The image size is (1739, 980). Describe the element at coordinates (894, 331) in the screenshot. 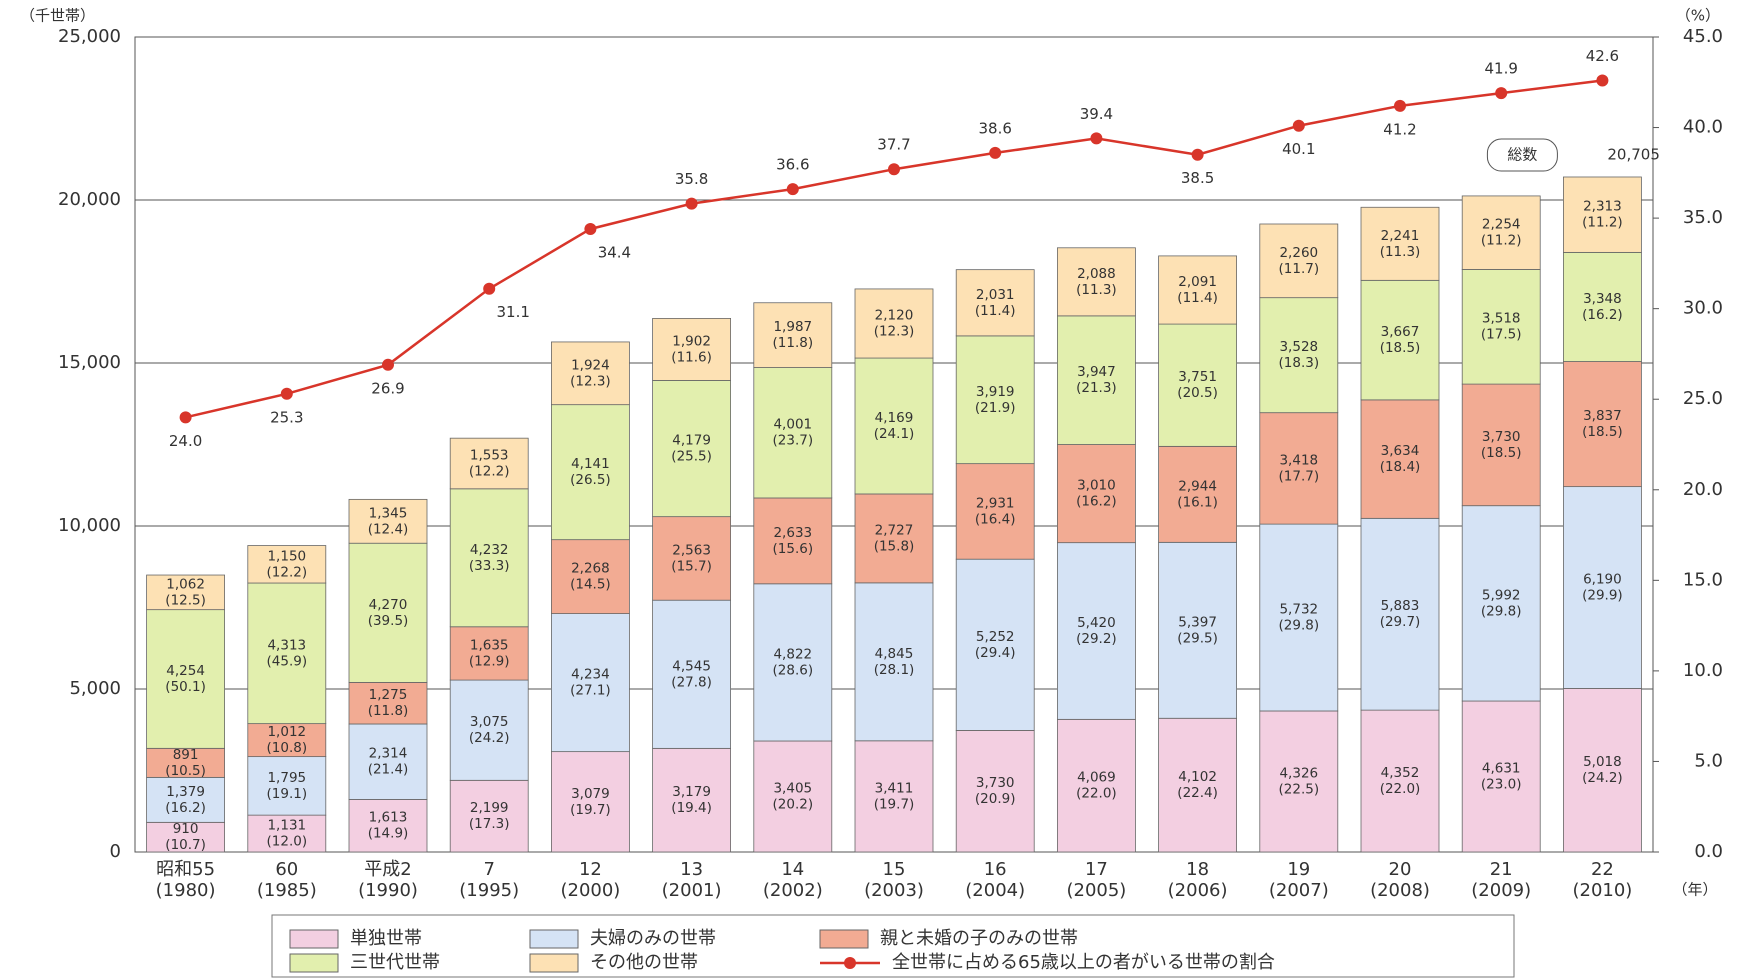

I see `segment-share-label: (12.3)` at that location.